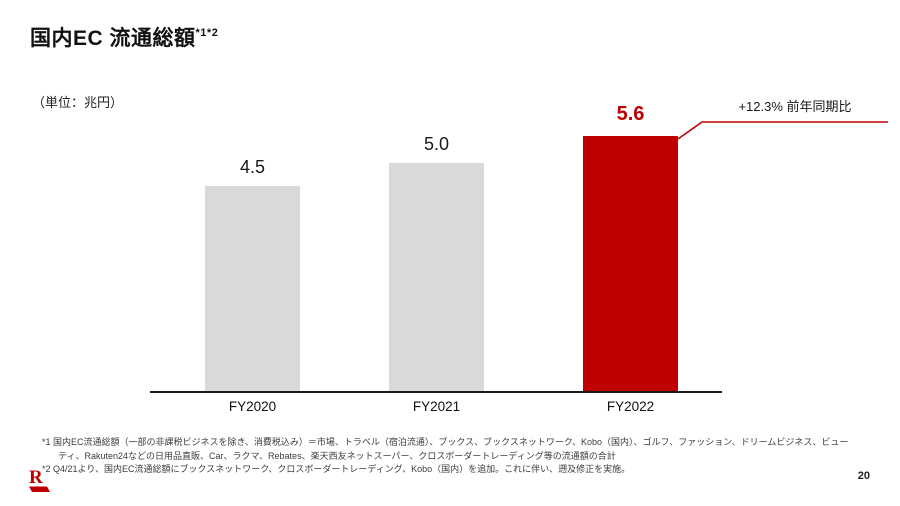 This screenshot has width=900, height=506. What do you see at coordinates (36, 477) in the screenshot?
I see `svg-text: R` at bounding box center [36, 477].